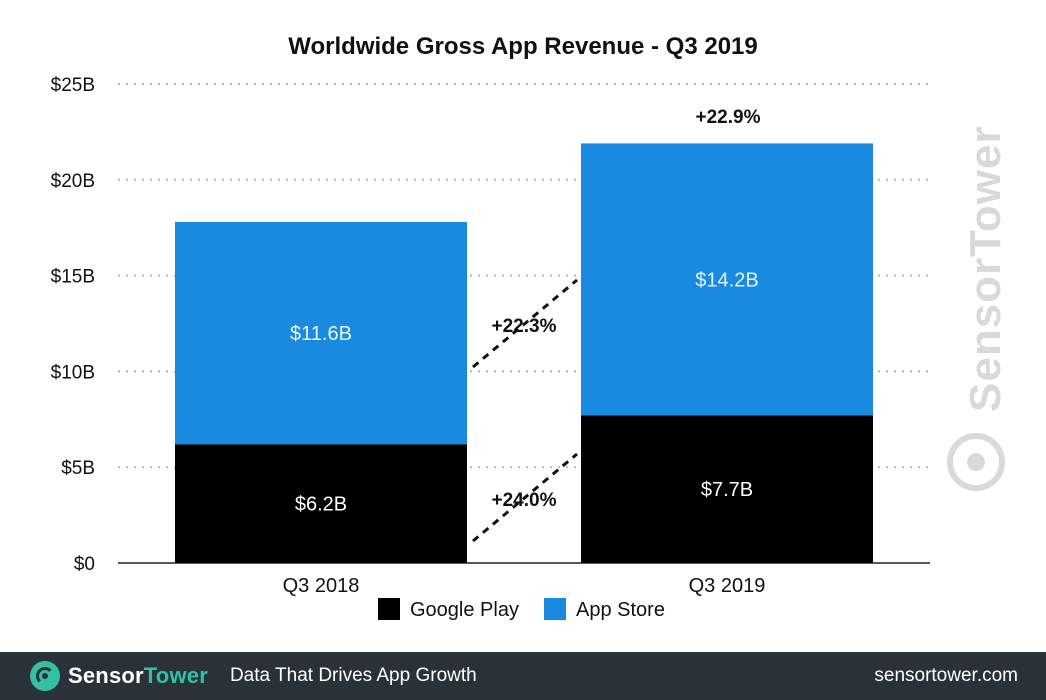 This screenshot has height=700, width=1046. Describe the element at coordinates (353, 675) in the screenshot. I see `footer-tagline: Data That Drives App Growth` at that location.